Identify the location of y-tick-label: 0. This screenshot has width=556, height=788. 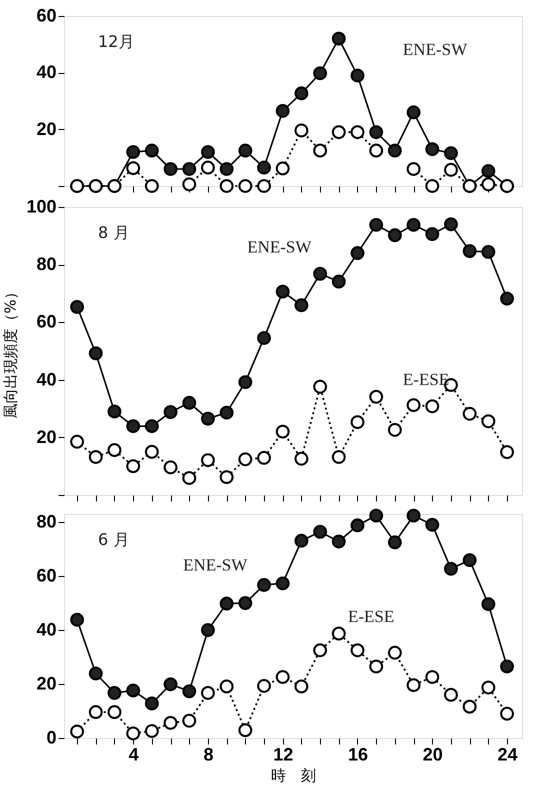
(51, 738).